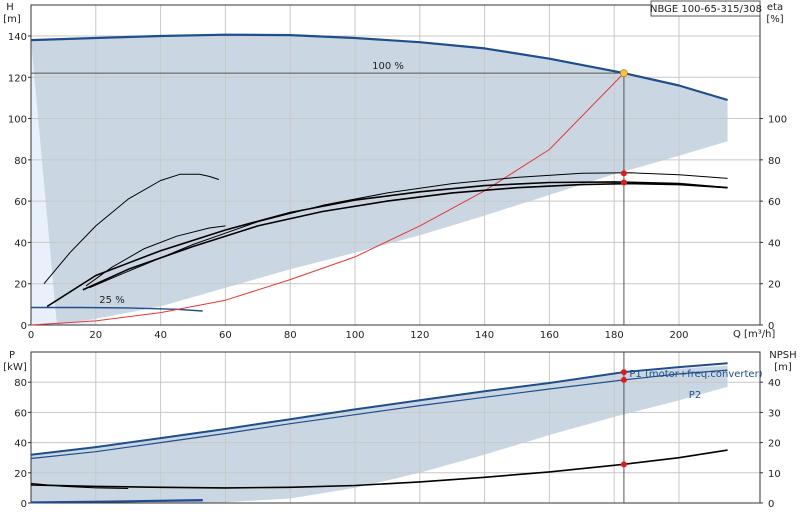 This screenshot has width=800, height=524. Describe the element at coordinates (775, 7) in the screenshot. I see `top-y-right-label-top: eta` at that location.